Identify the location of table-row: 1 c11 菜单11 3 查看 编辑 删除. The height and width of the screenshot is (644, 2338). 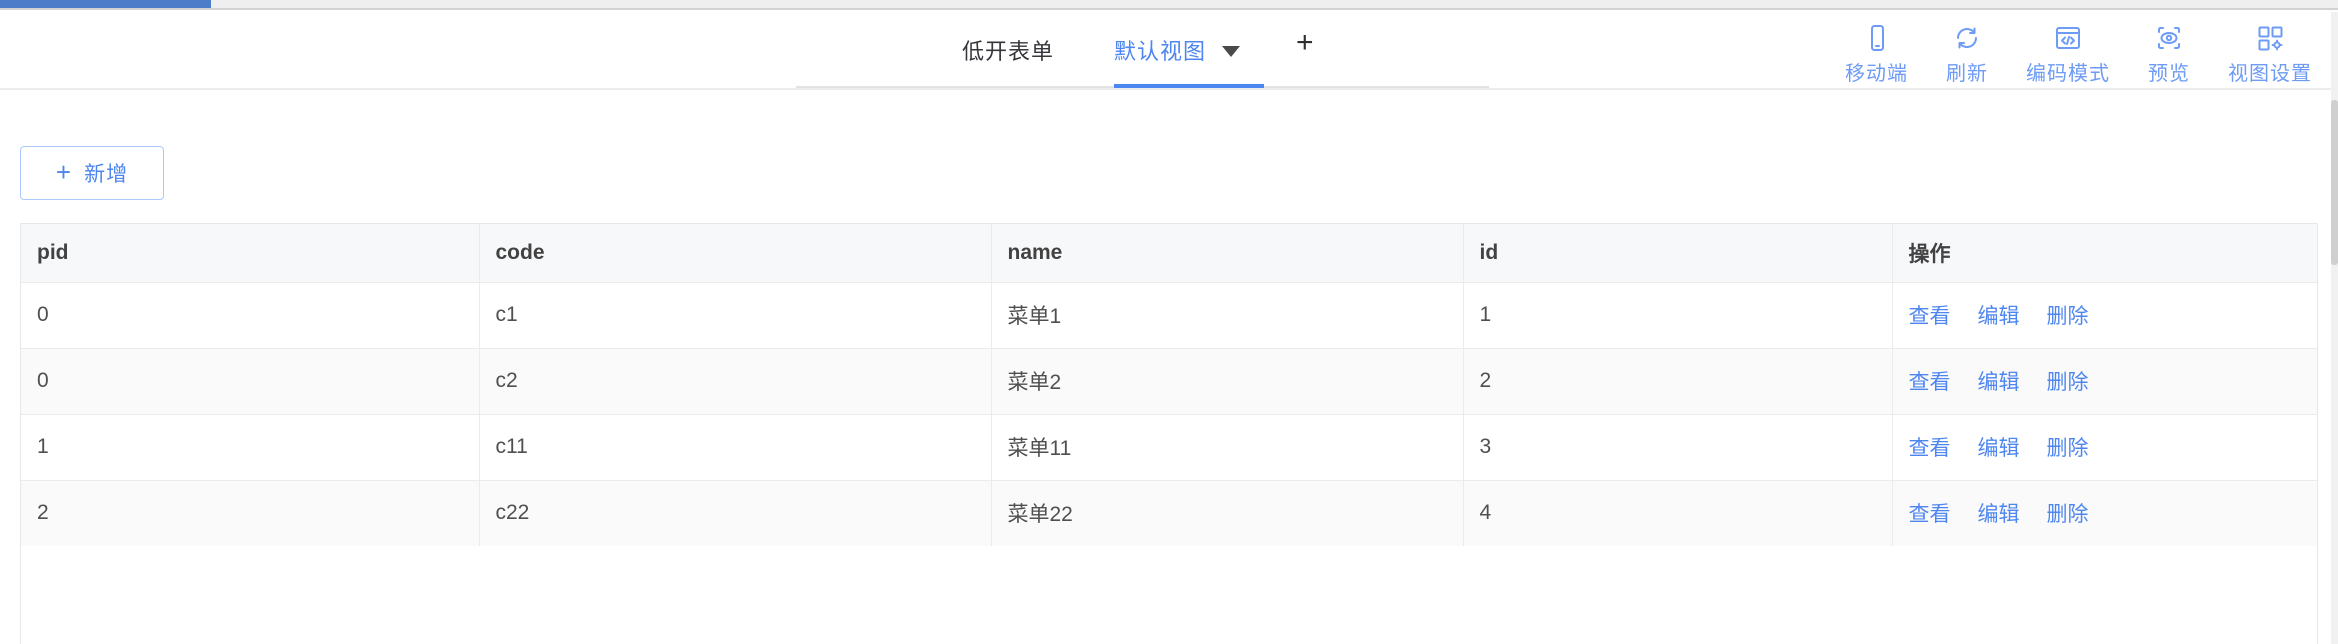
(1169, 446).